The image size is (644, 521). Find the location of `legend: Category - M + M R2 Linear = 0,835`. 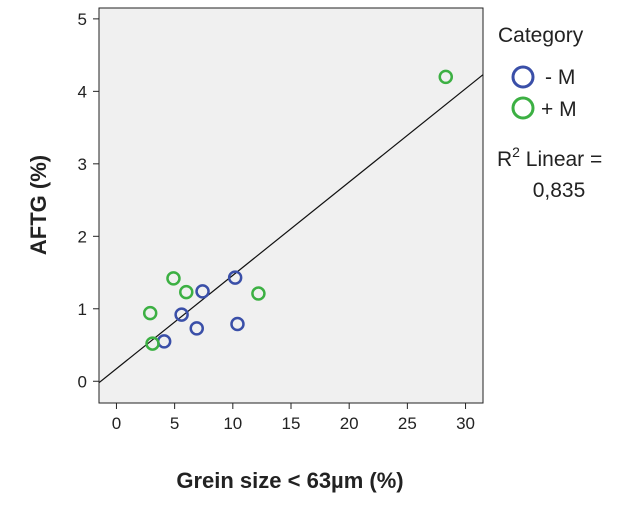

legend: Category - M + M R2 Linear = 0,835 is located at coordinates (549, 113).